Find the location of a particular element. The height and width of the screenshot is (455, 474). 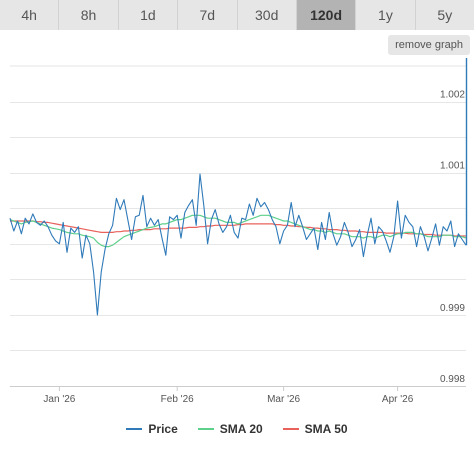

x-axis: Jan '26 Feb '26 Mar '26 Apr '26 is located at coordinates (238, 395).